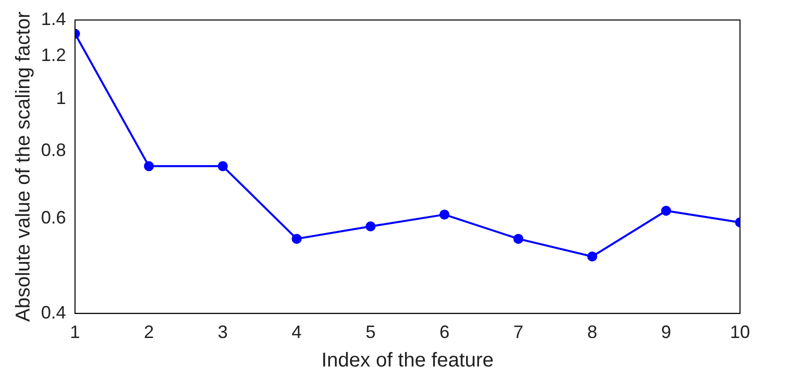 This screenshot has width=810, height=380. What do you see at coordinates (666, 332) in the screenshot?
I see `x-tick-label: 9` at bounding box center [666, 332].